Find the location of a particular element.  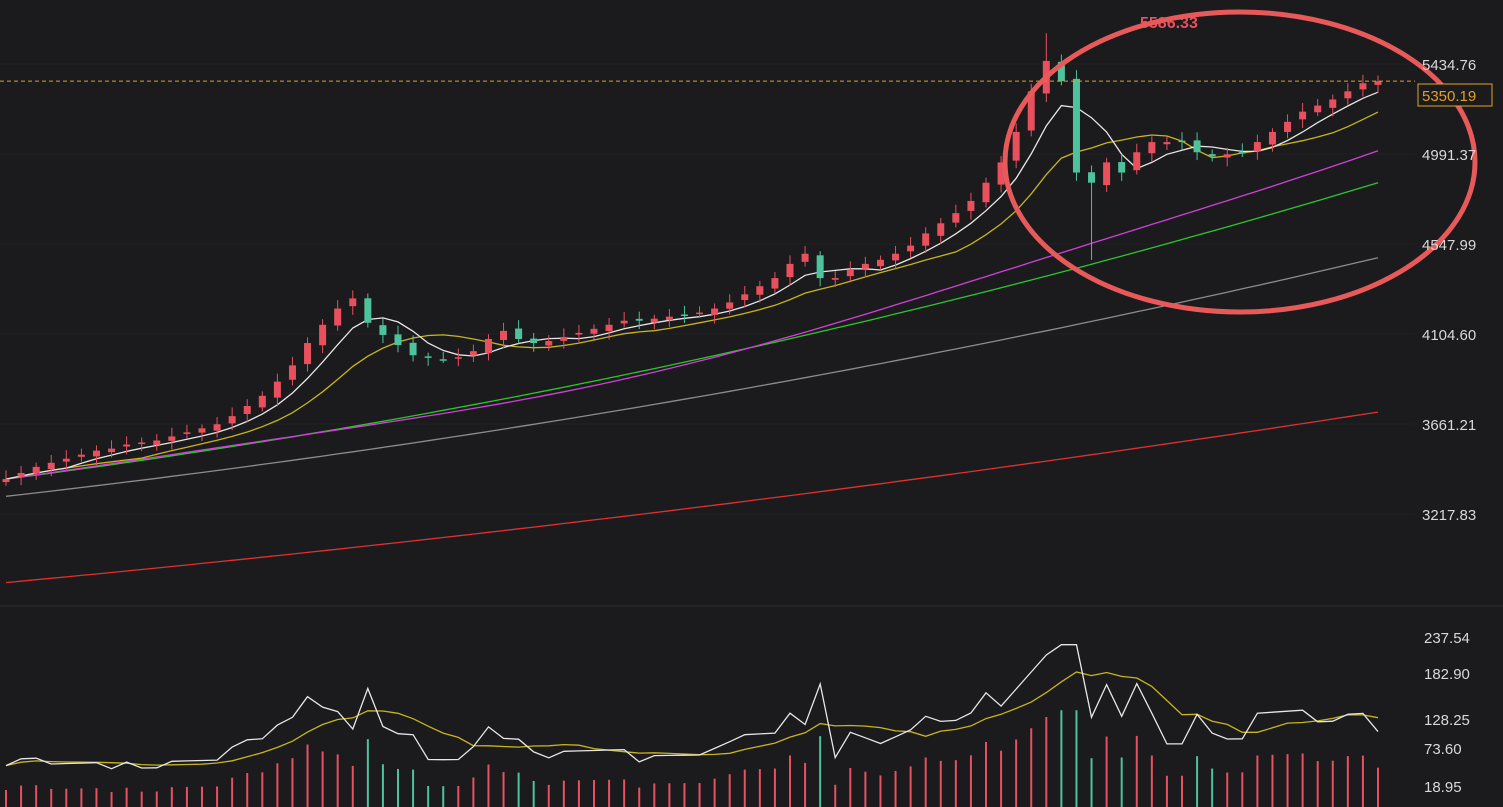

volume-ma-white is located at coordinates (692, 707).